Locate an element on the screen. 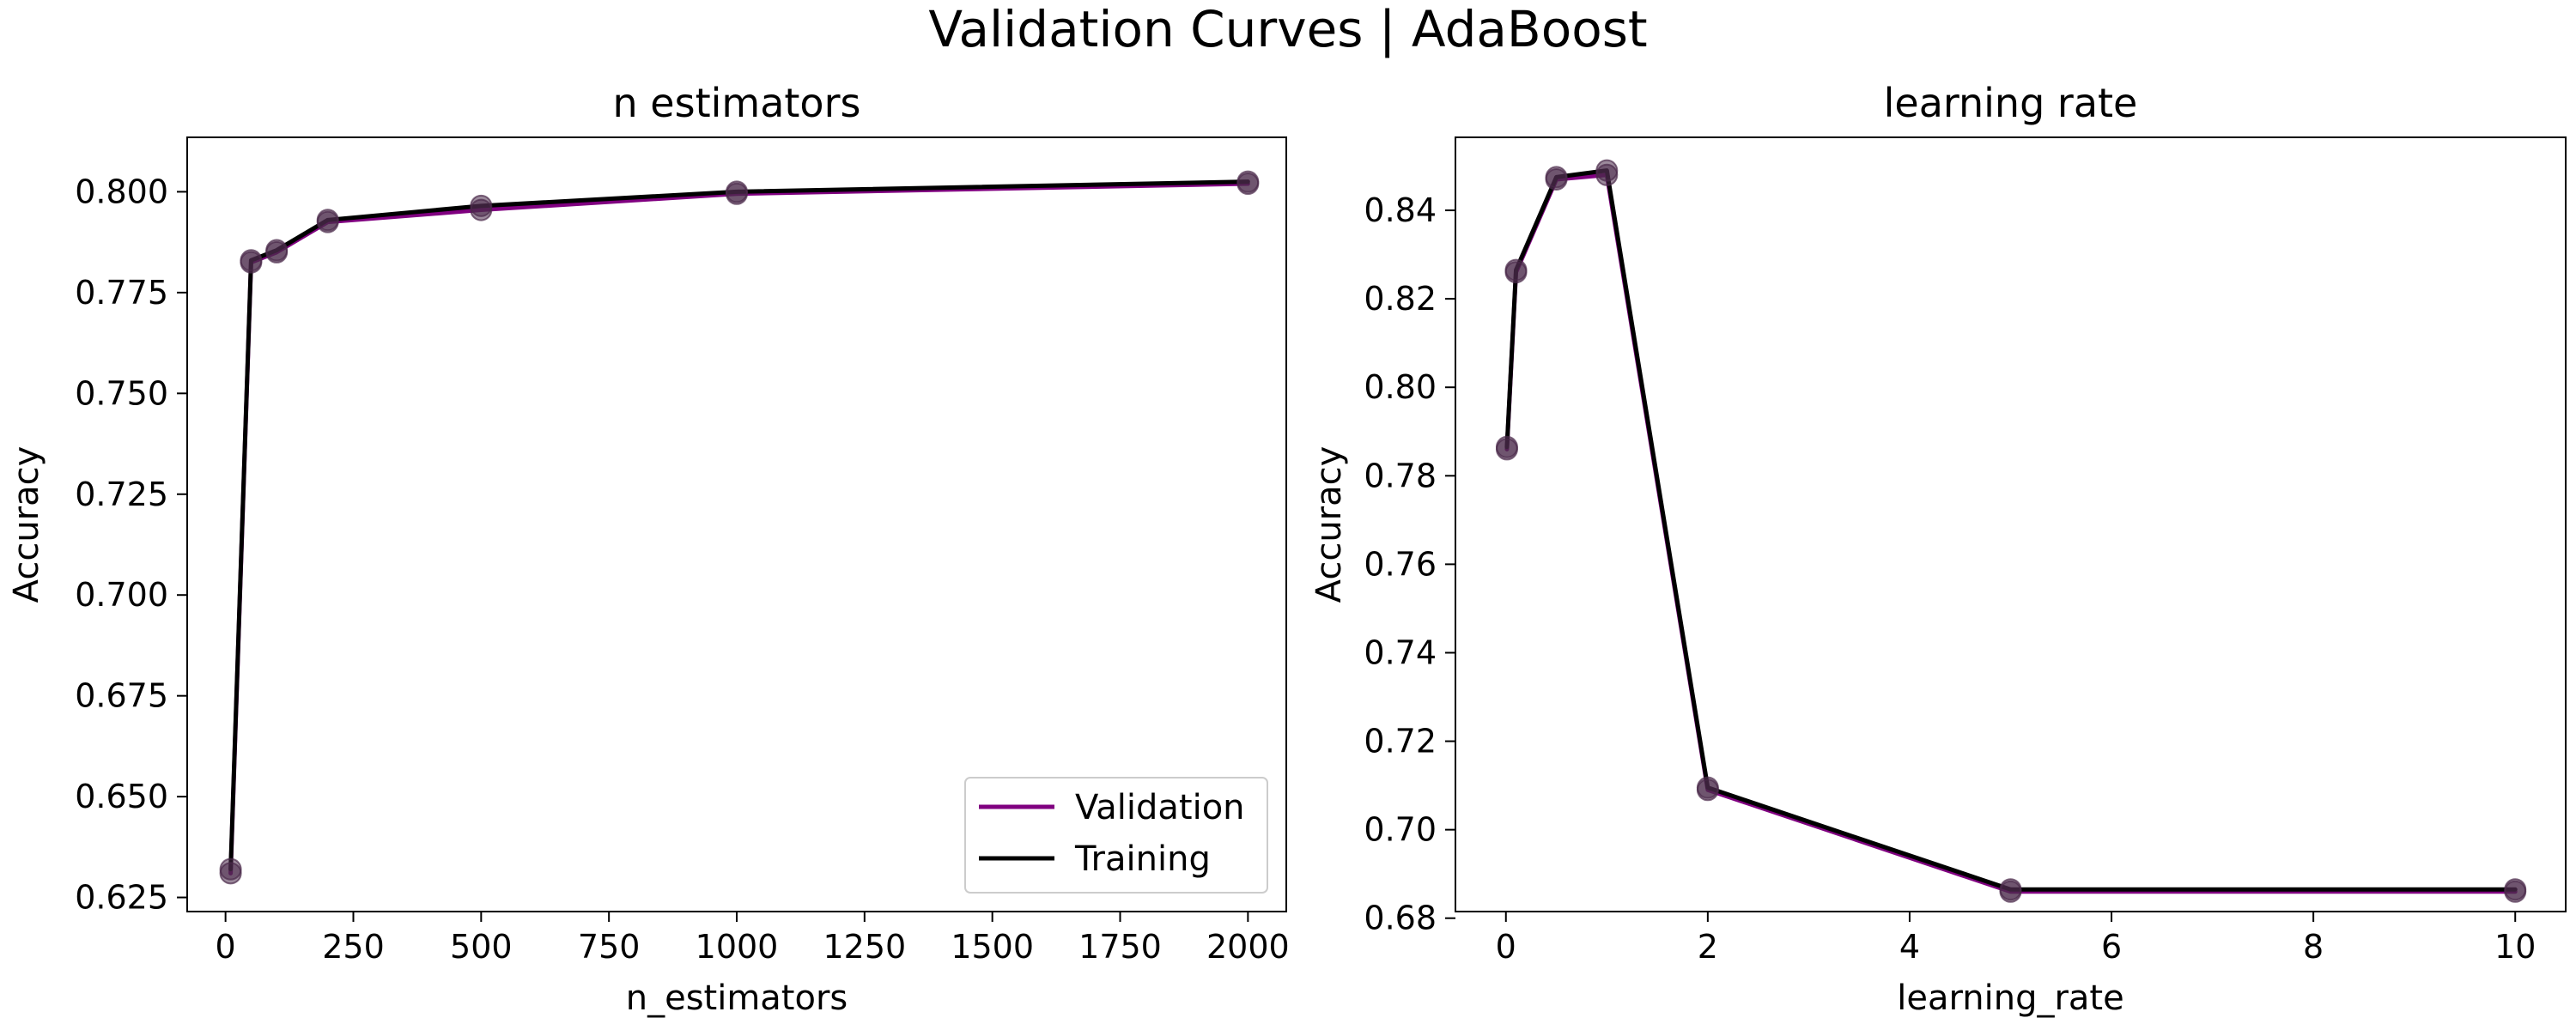  x-tick-label: 250 is located at coordinates (354, 947).